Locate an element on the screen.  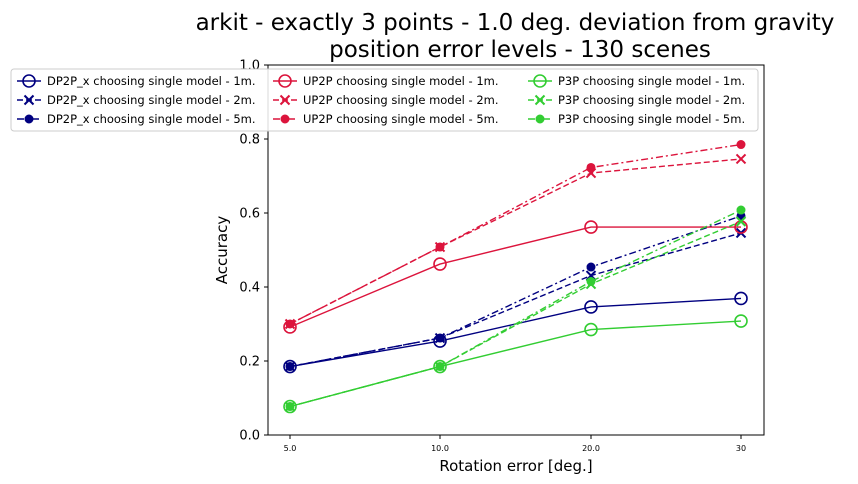
y-tick-label: 0.8 is located at coordinates (249, 140).